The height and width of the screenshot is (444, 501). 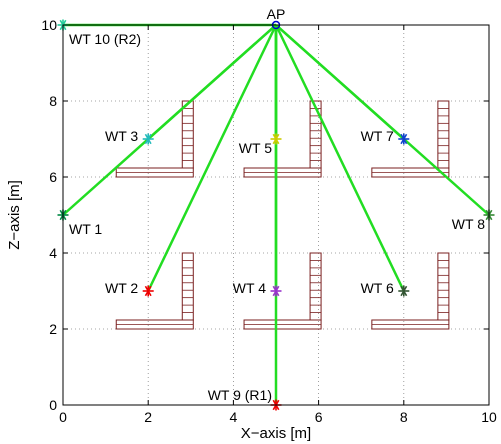 I want to click on terminal-label: WT 1, so click(x=85, y=229).